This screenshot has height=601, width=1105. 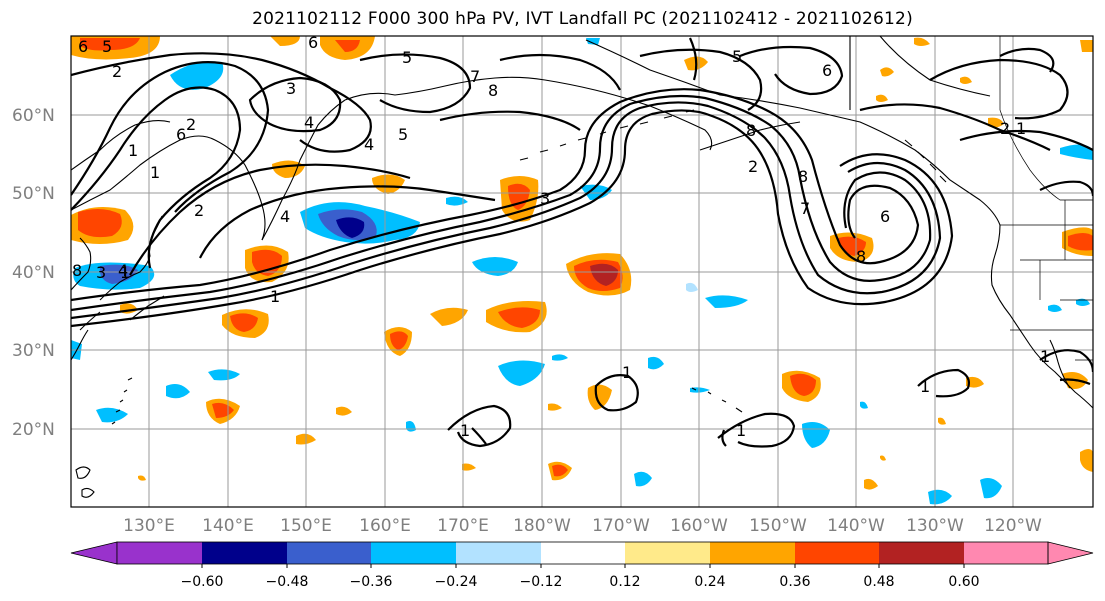 What do you see at coordinates (149, 526) in the screenshot?
I see `lon-label: 130°E` at bounding box center [149, 526].